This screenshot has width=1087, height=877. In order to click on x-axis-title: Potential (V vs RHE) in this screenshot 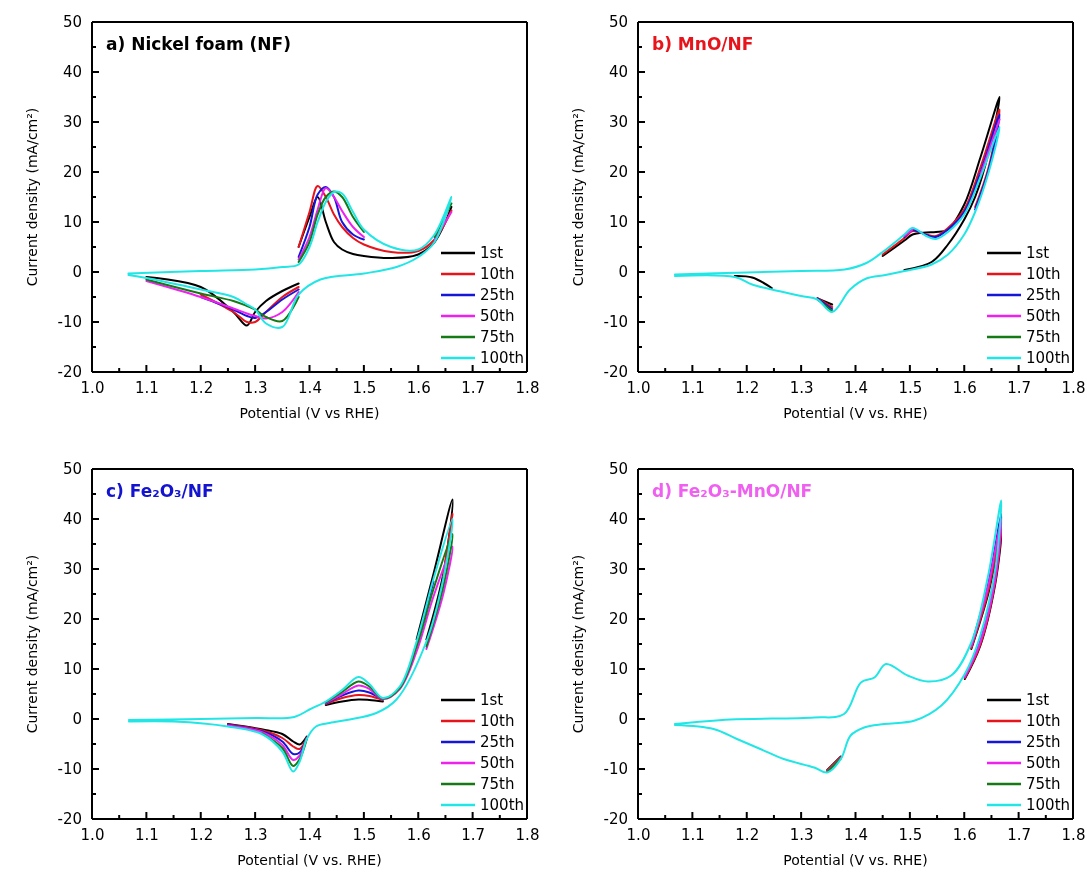, I will do `click(309, 413)`.